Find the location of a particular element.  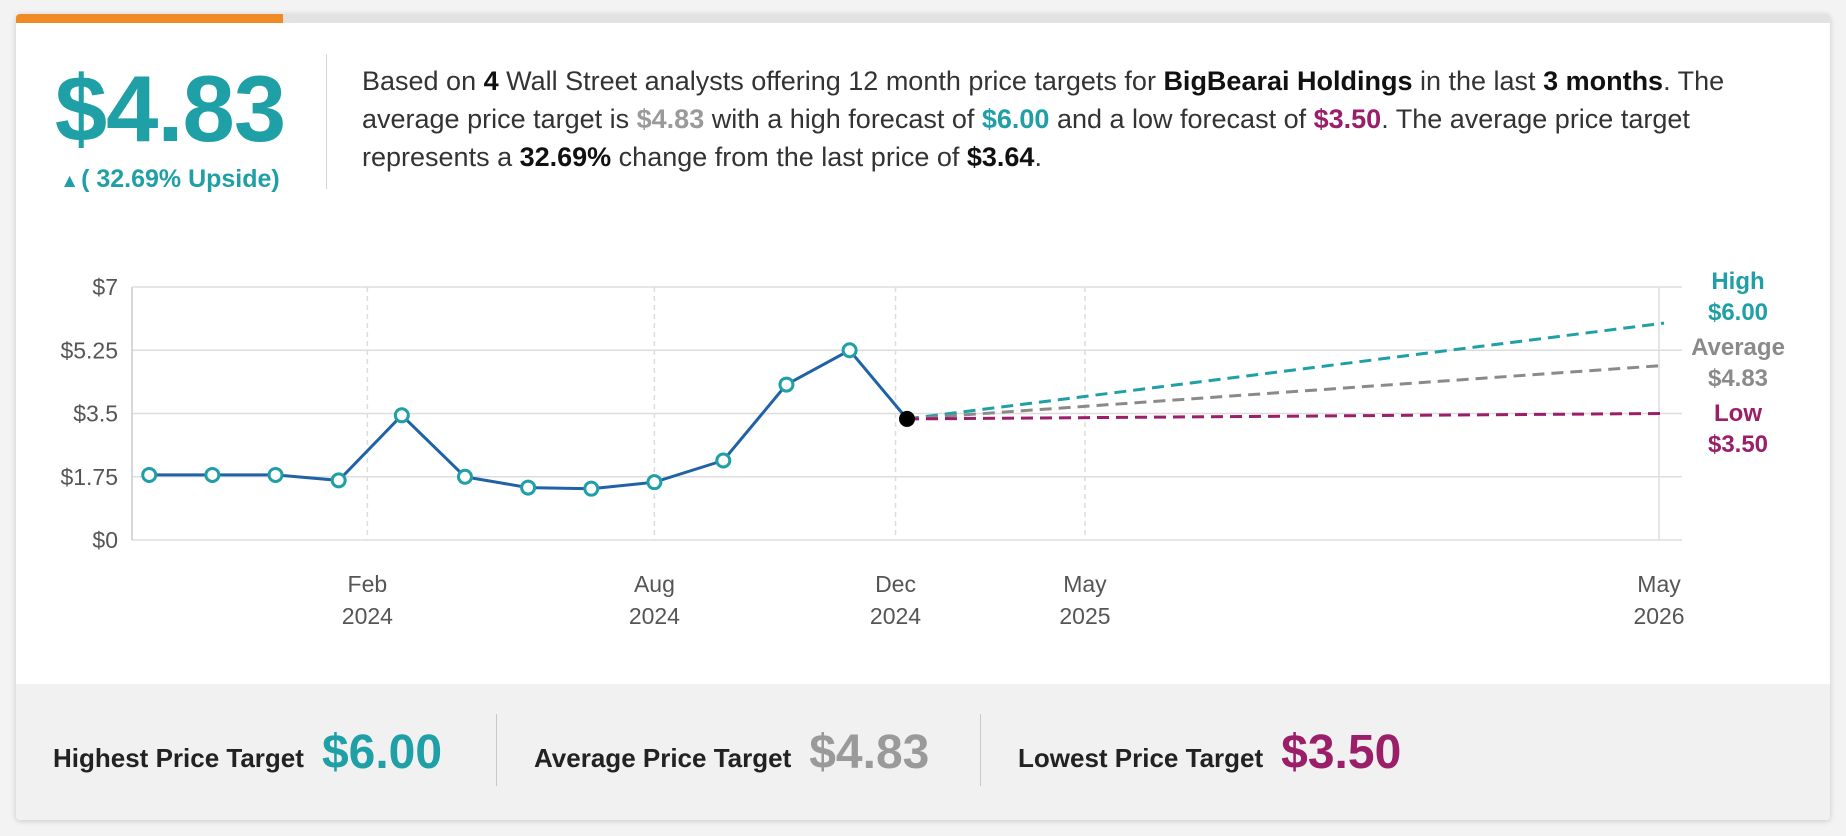

history-series is located at coordinates (528, 419).